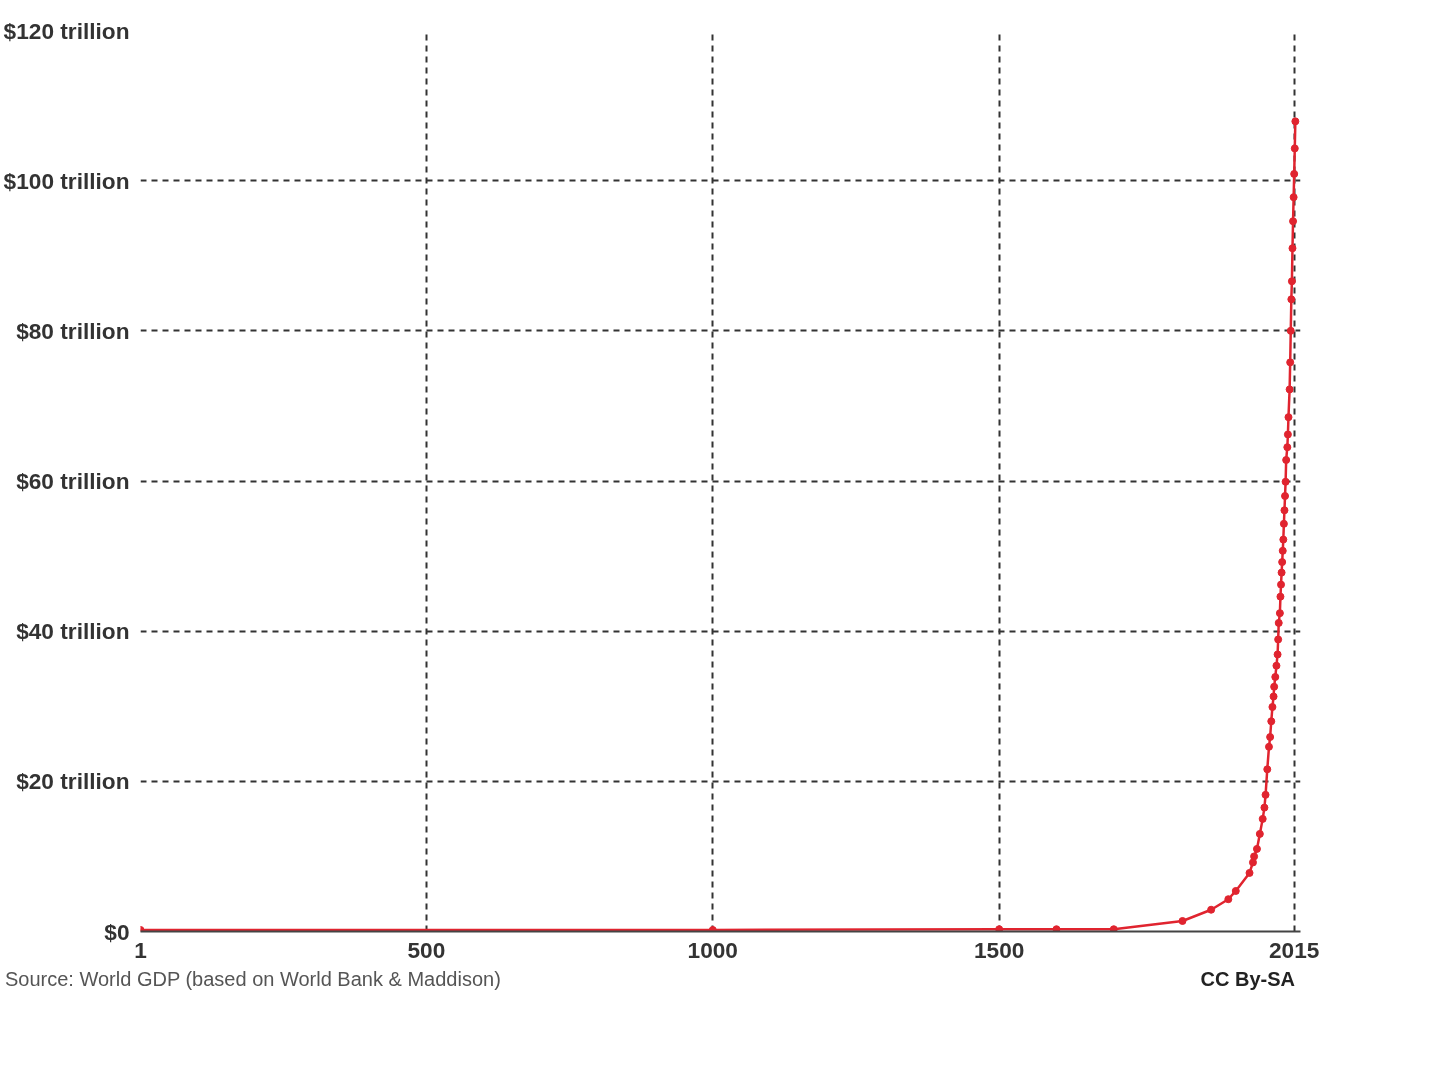 The image size is (1447, 1088). I want to click on y-tick-label: $40 trillion, so click(73, 631).